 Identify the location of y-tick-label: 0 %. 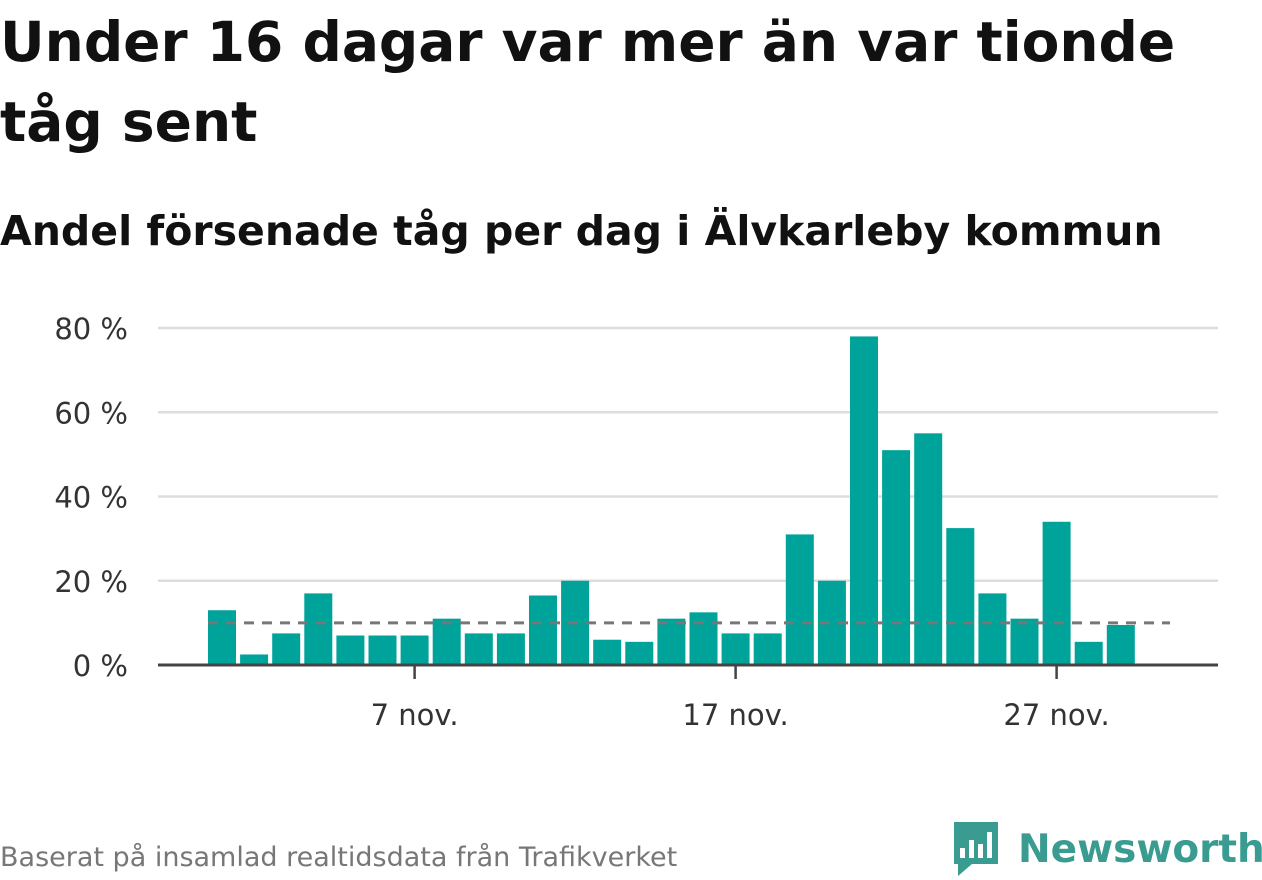
(100, 666).